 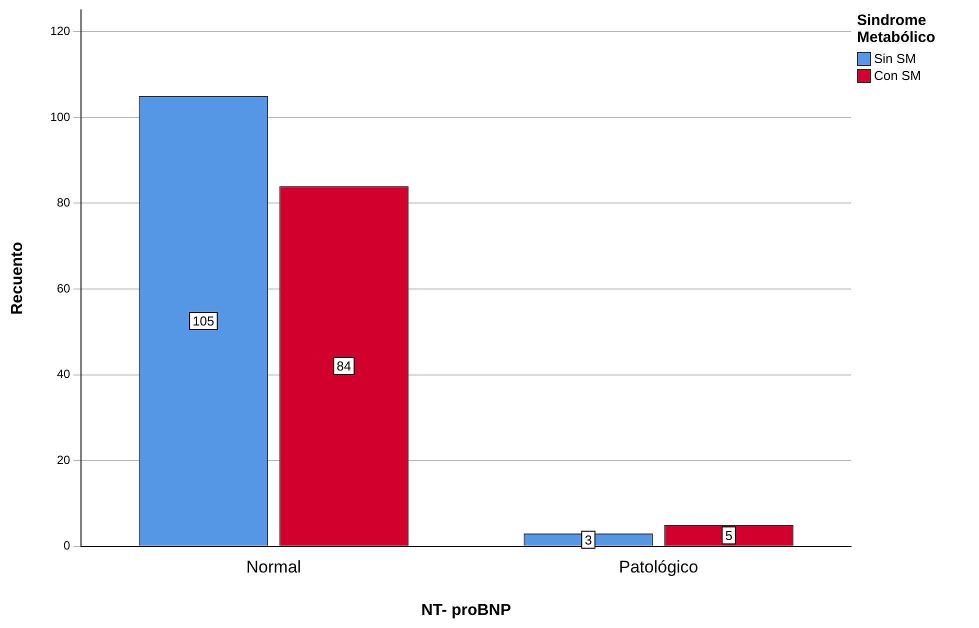 I want to click on x-axis-title: NT- proBNP, so click(x=466, y=610).